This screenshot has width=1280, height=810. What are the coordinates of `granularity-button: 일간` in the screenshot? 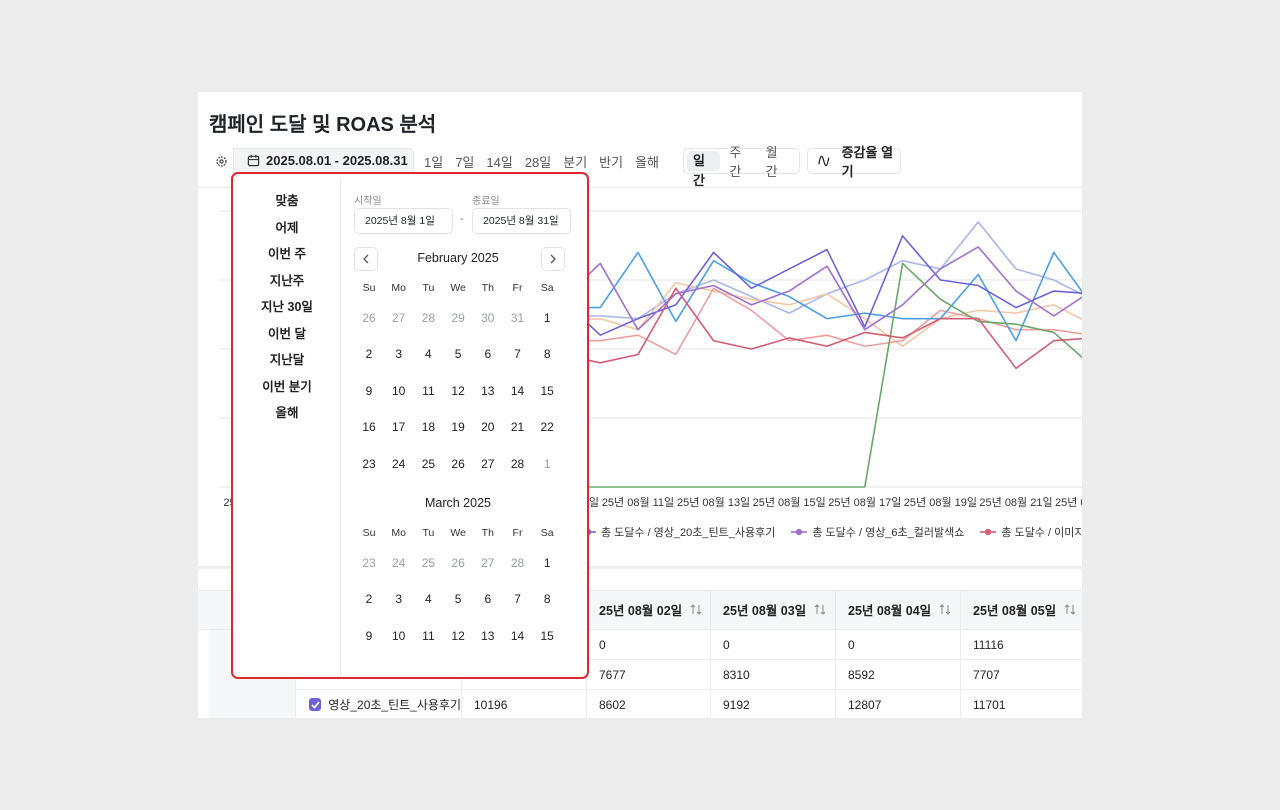 It's located at (704, 169).